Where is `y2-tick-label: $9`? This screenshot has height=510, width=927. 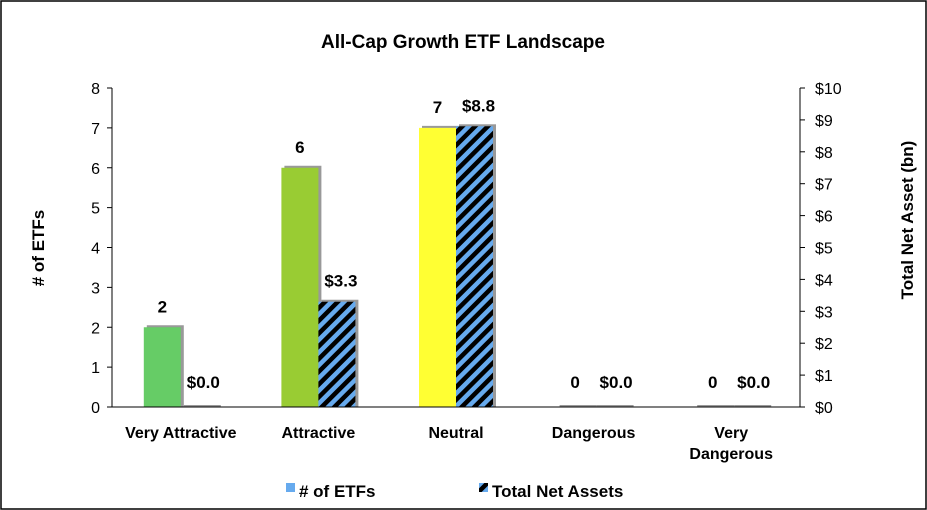
y2-tick-label: $9 is located at coordinates (824, 121).